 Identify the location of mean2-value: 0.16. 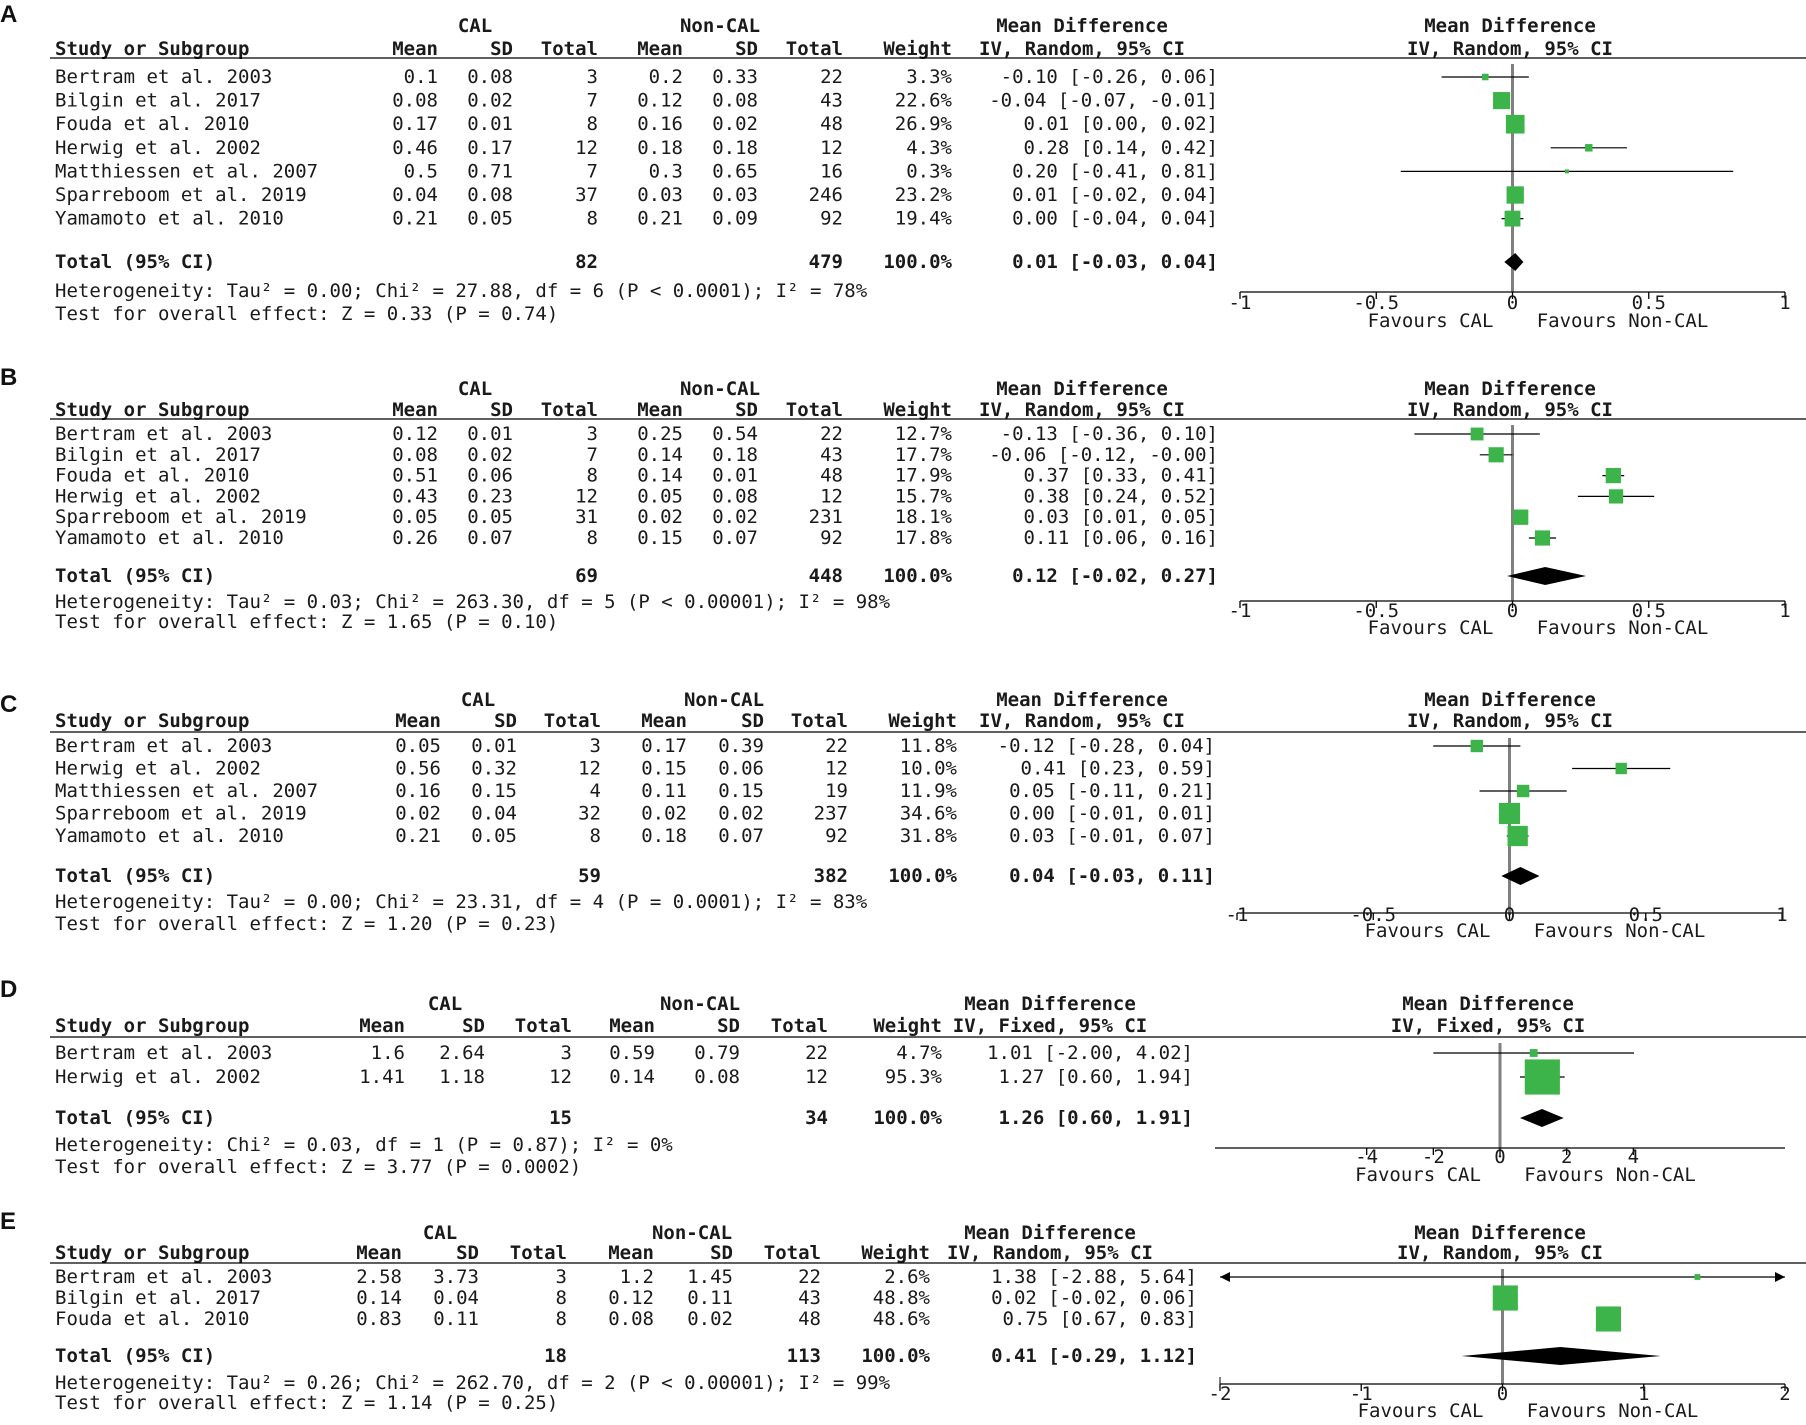
(660, 124).